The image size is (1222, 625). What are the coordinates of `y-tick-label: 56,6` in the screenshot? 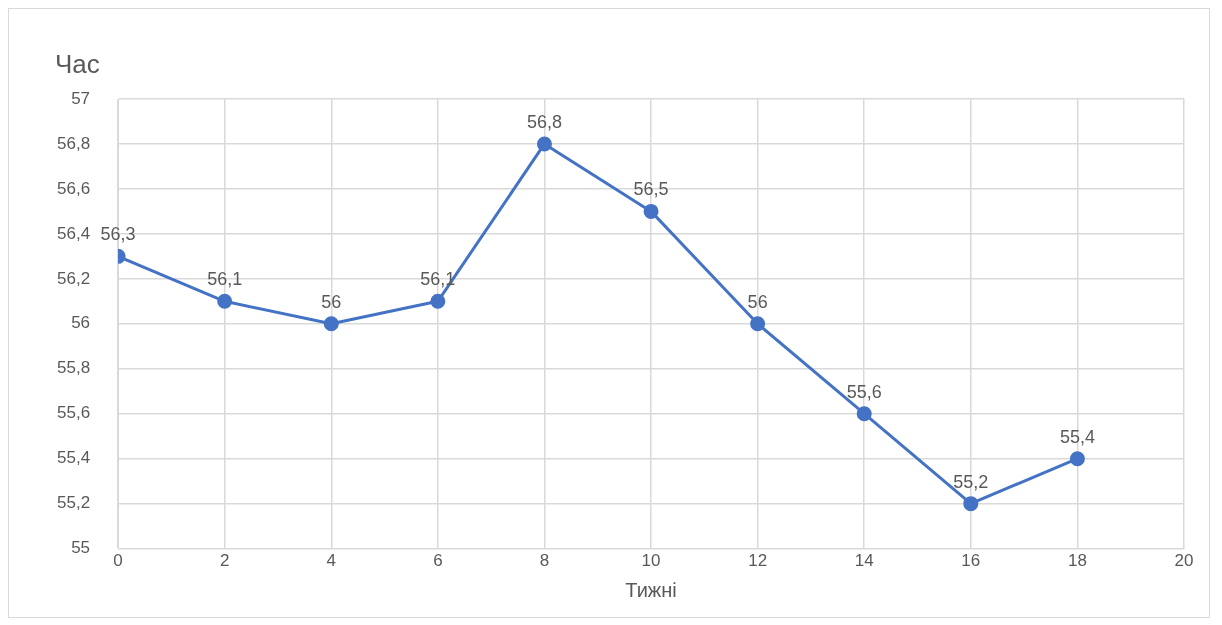 It's located at (73, 188).